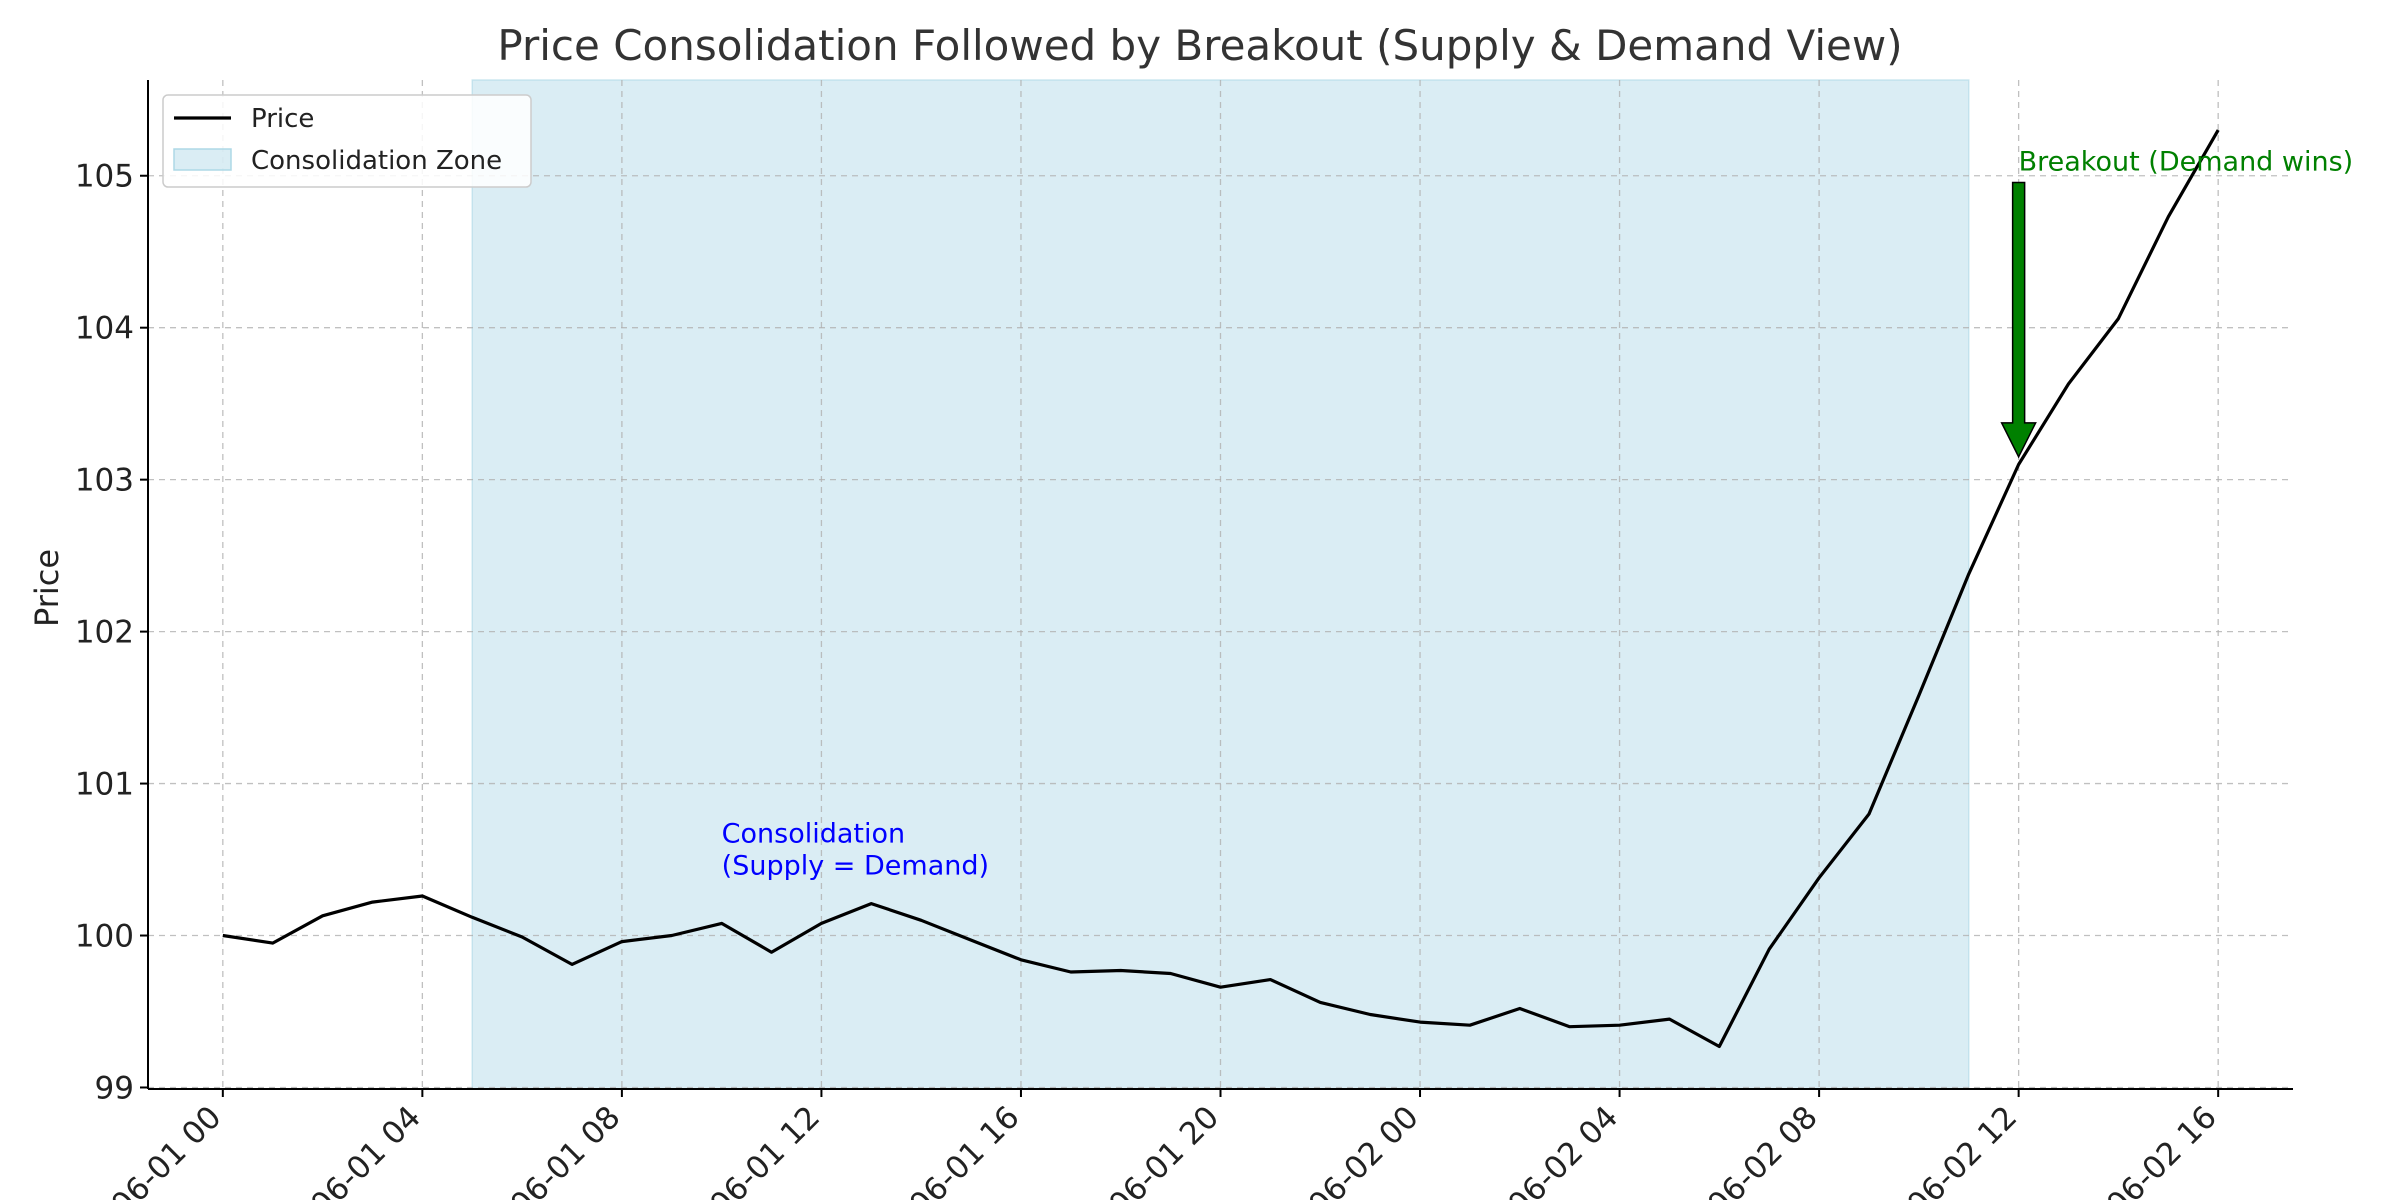 The width and height of the screenshot is (2400, 1200). I want to click on x-tick-label: 06-01 20, so click(1164, 1149).